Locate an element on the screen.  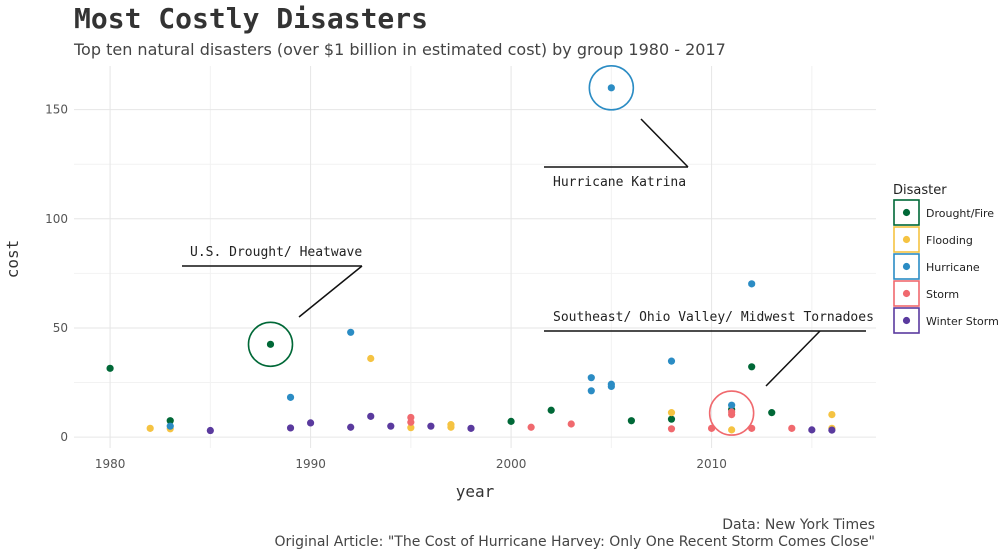
y-tick-label: 100 is located at coordinates (56, 219).